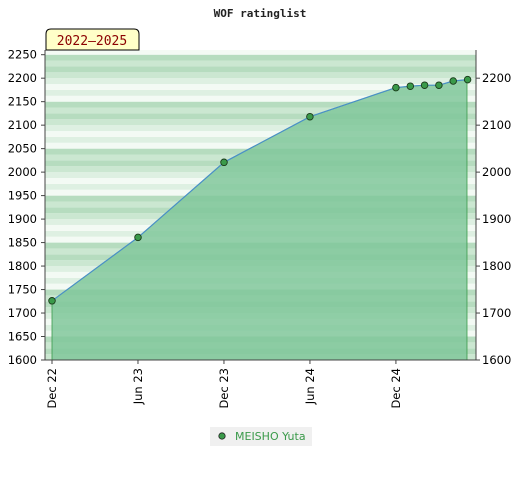 The image size is (520, 480). I want to click on y-tick-label: 1800, so click(22, 266).